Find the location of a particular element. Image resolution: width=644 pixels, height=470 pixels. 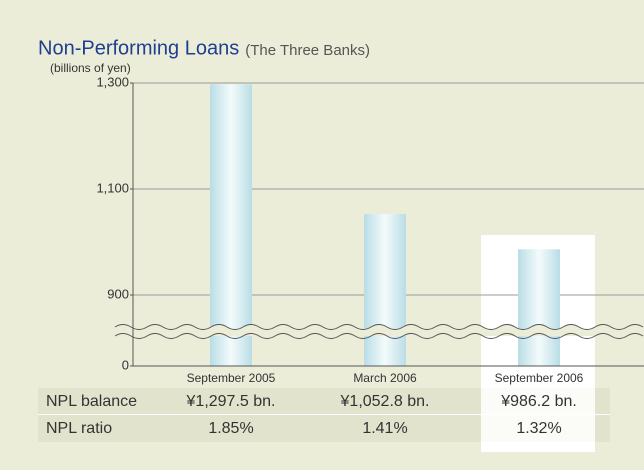

x-tick-label: March 2006 is located at coordinates (385, 378).